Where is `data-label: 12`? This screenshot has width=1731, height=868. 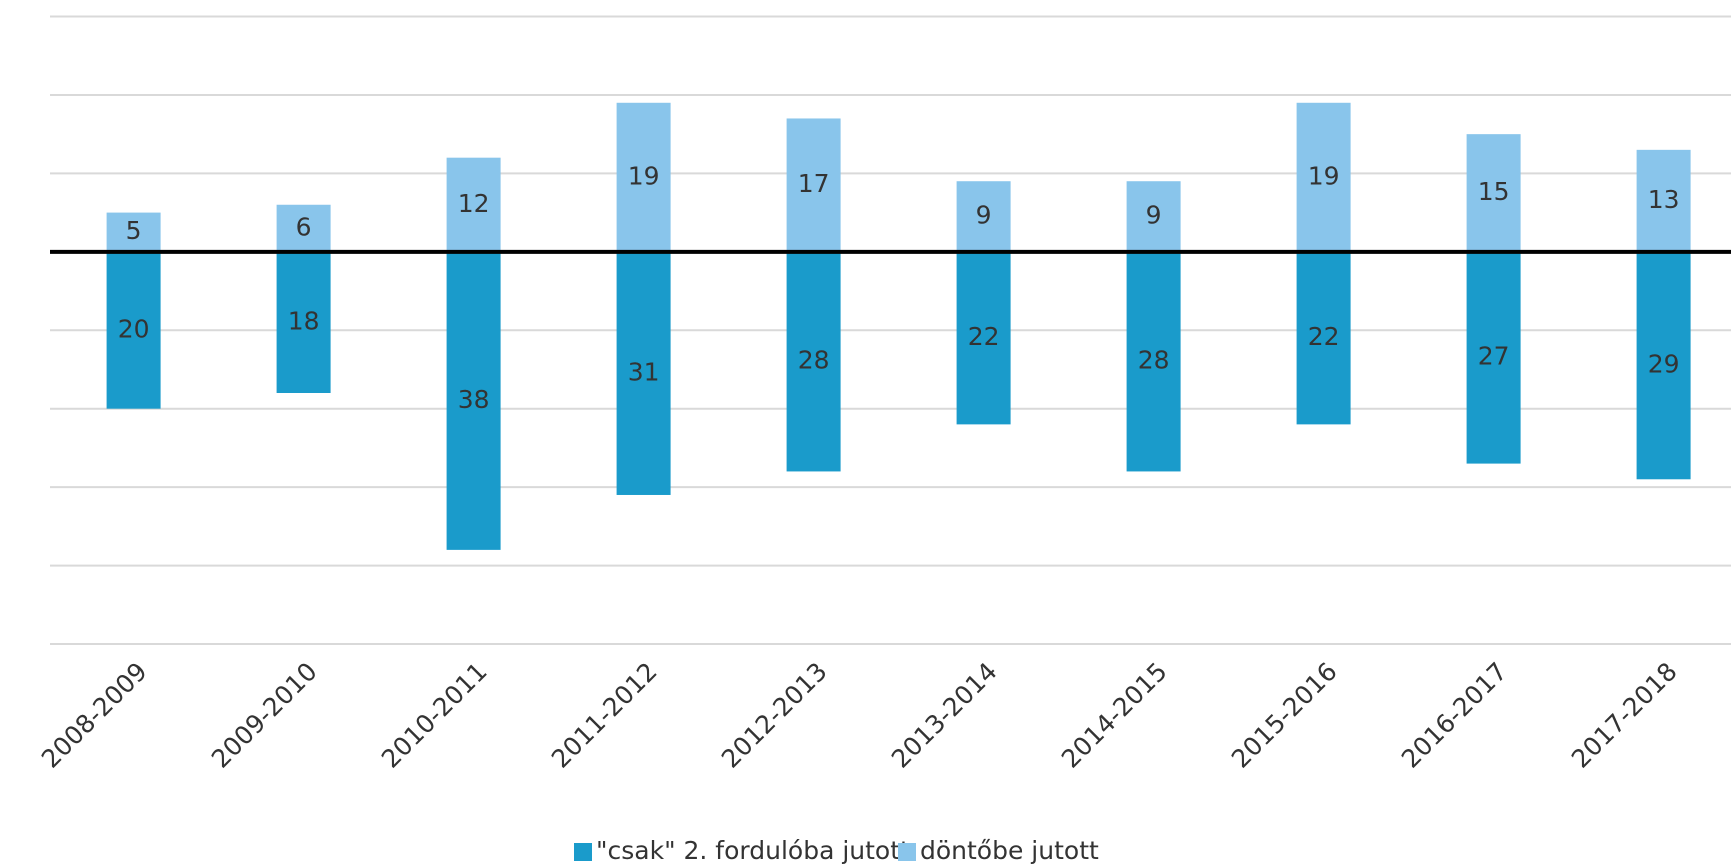
data-label: 12 is located at coordinates (474, 203).